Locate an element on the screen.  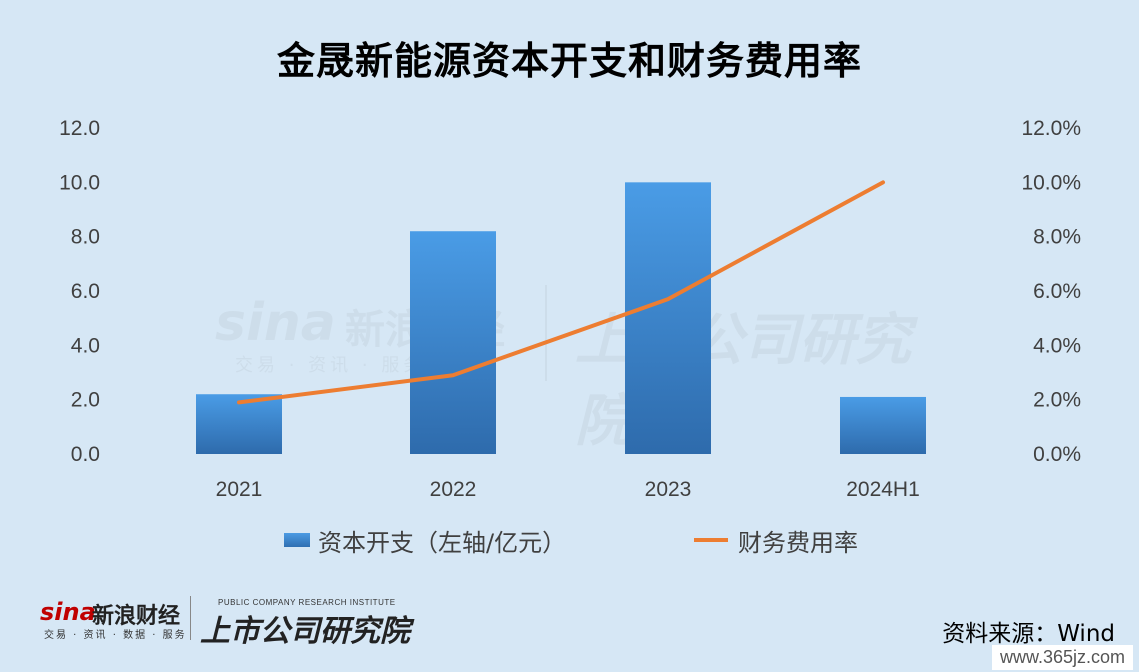
left-tick-label: 8.0 is located at coordinates (85, 237).